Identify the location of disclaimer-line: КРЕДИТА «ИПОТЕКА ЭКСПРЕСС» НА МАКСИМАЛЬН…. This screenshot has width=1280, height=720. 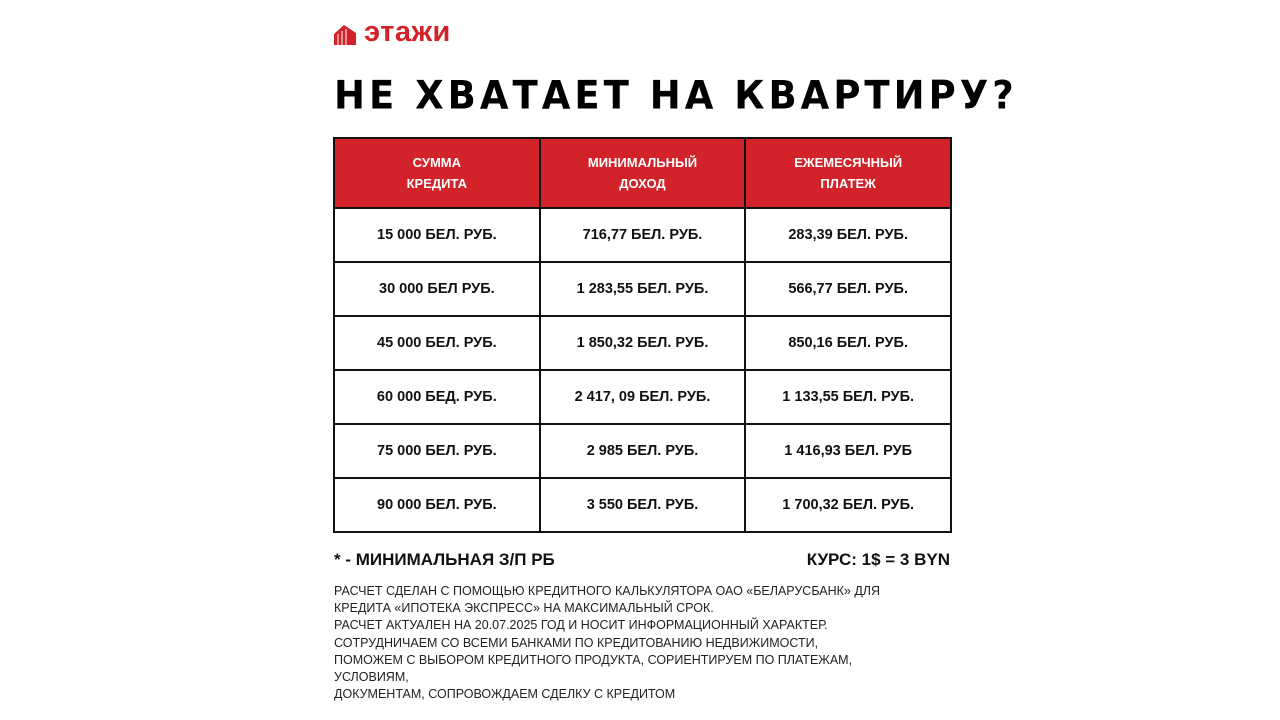
(524, 608).